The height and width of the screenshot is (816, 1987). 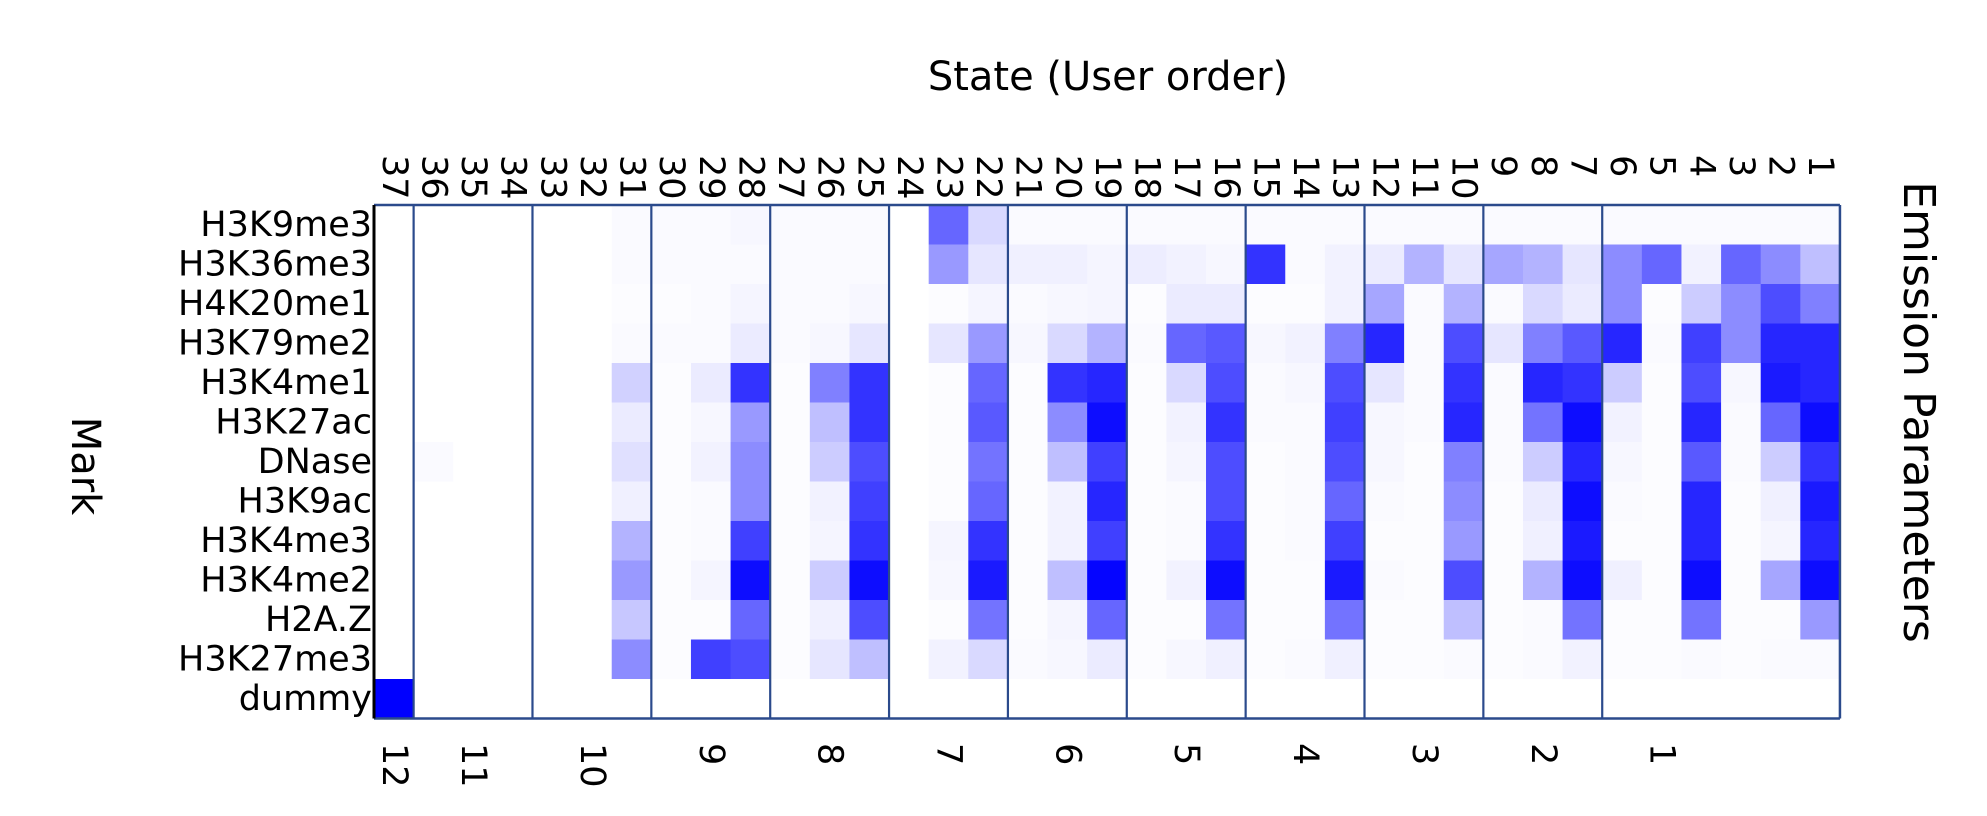 I want to click on state-tick-label: 14, so click(x=1305, y=177).